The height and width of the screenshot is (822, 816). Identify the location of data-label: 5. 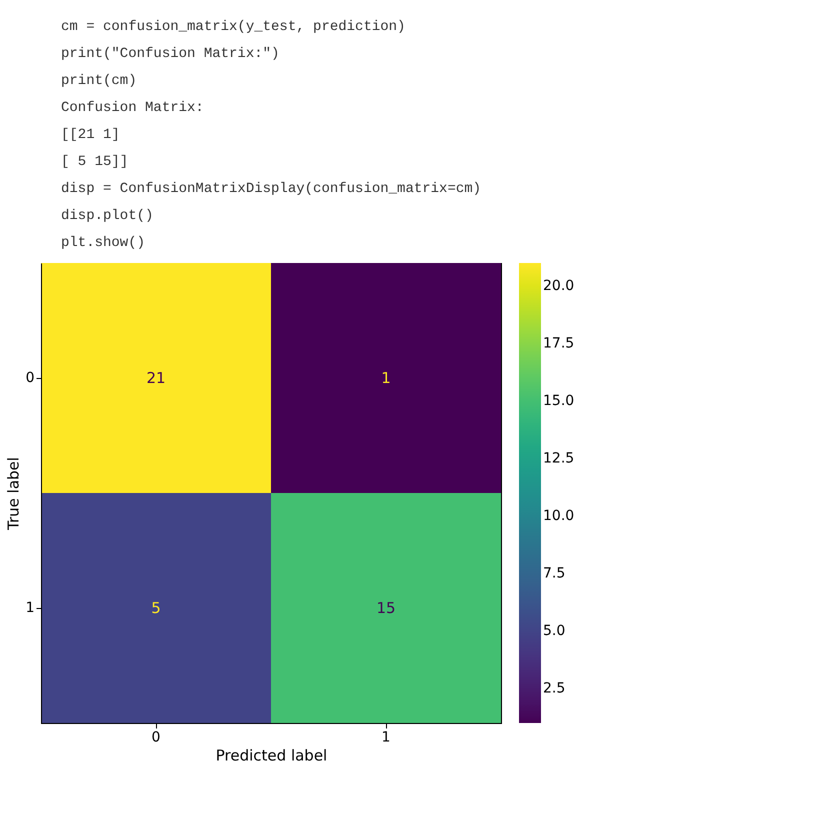
(156, 608).